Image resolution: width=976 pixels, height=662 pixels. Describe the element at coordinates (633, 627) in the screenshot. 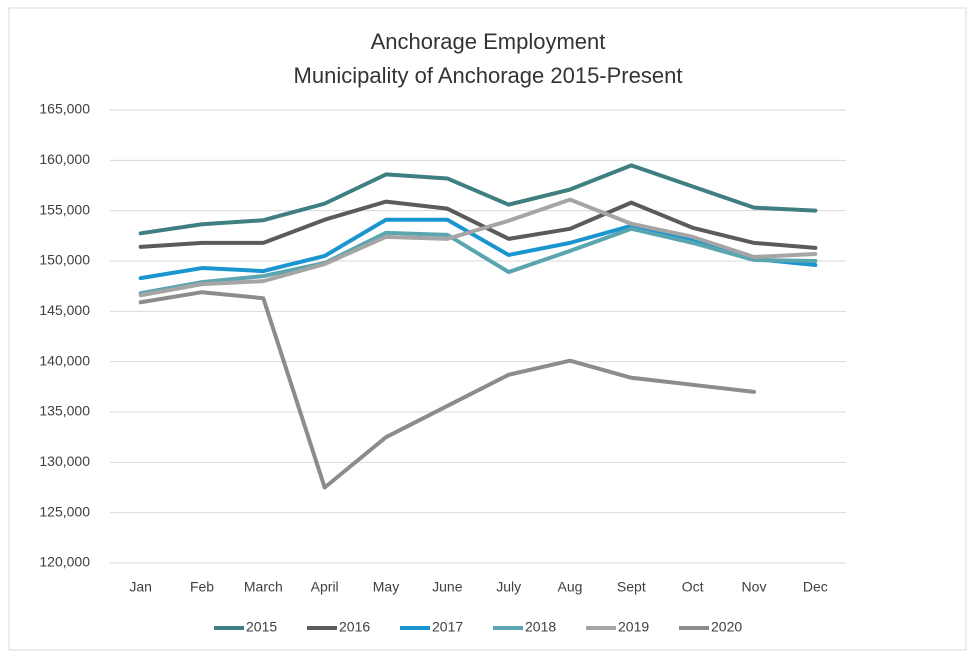

I see `legend-label: 2019` at that location.